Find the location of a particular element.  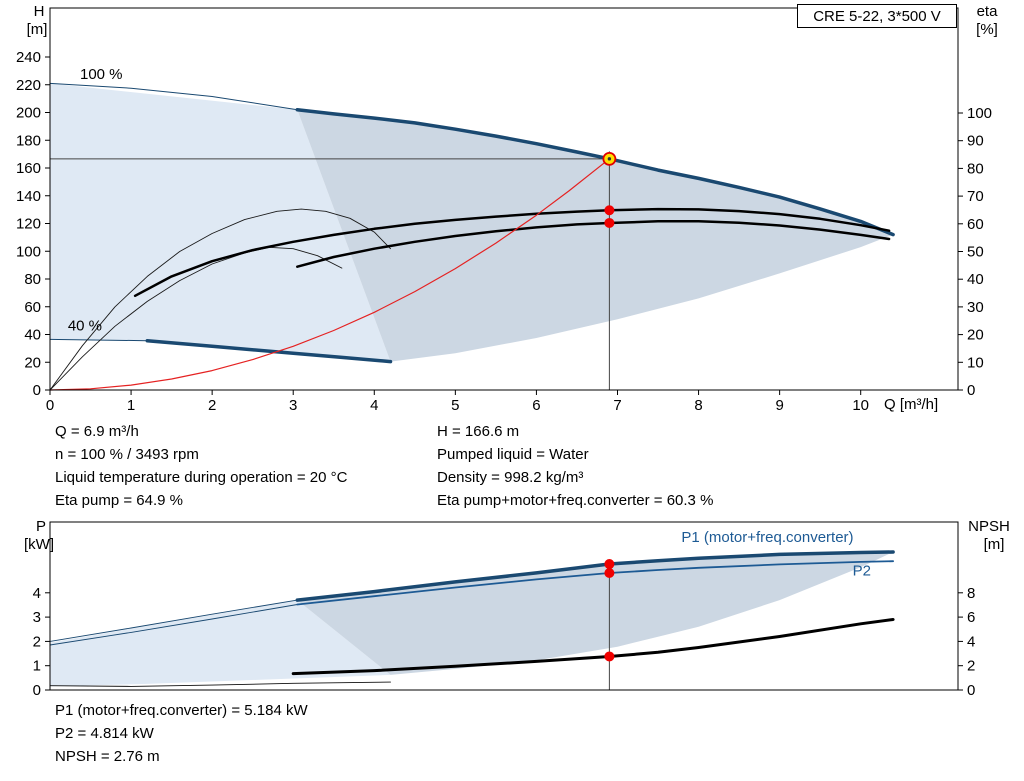

npsh-curve is located at coordinates (593, 647).